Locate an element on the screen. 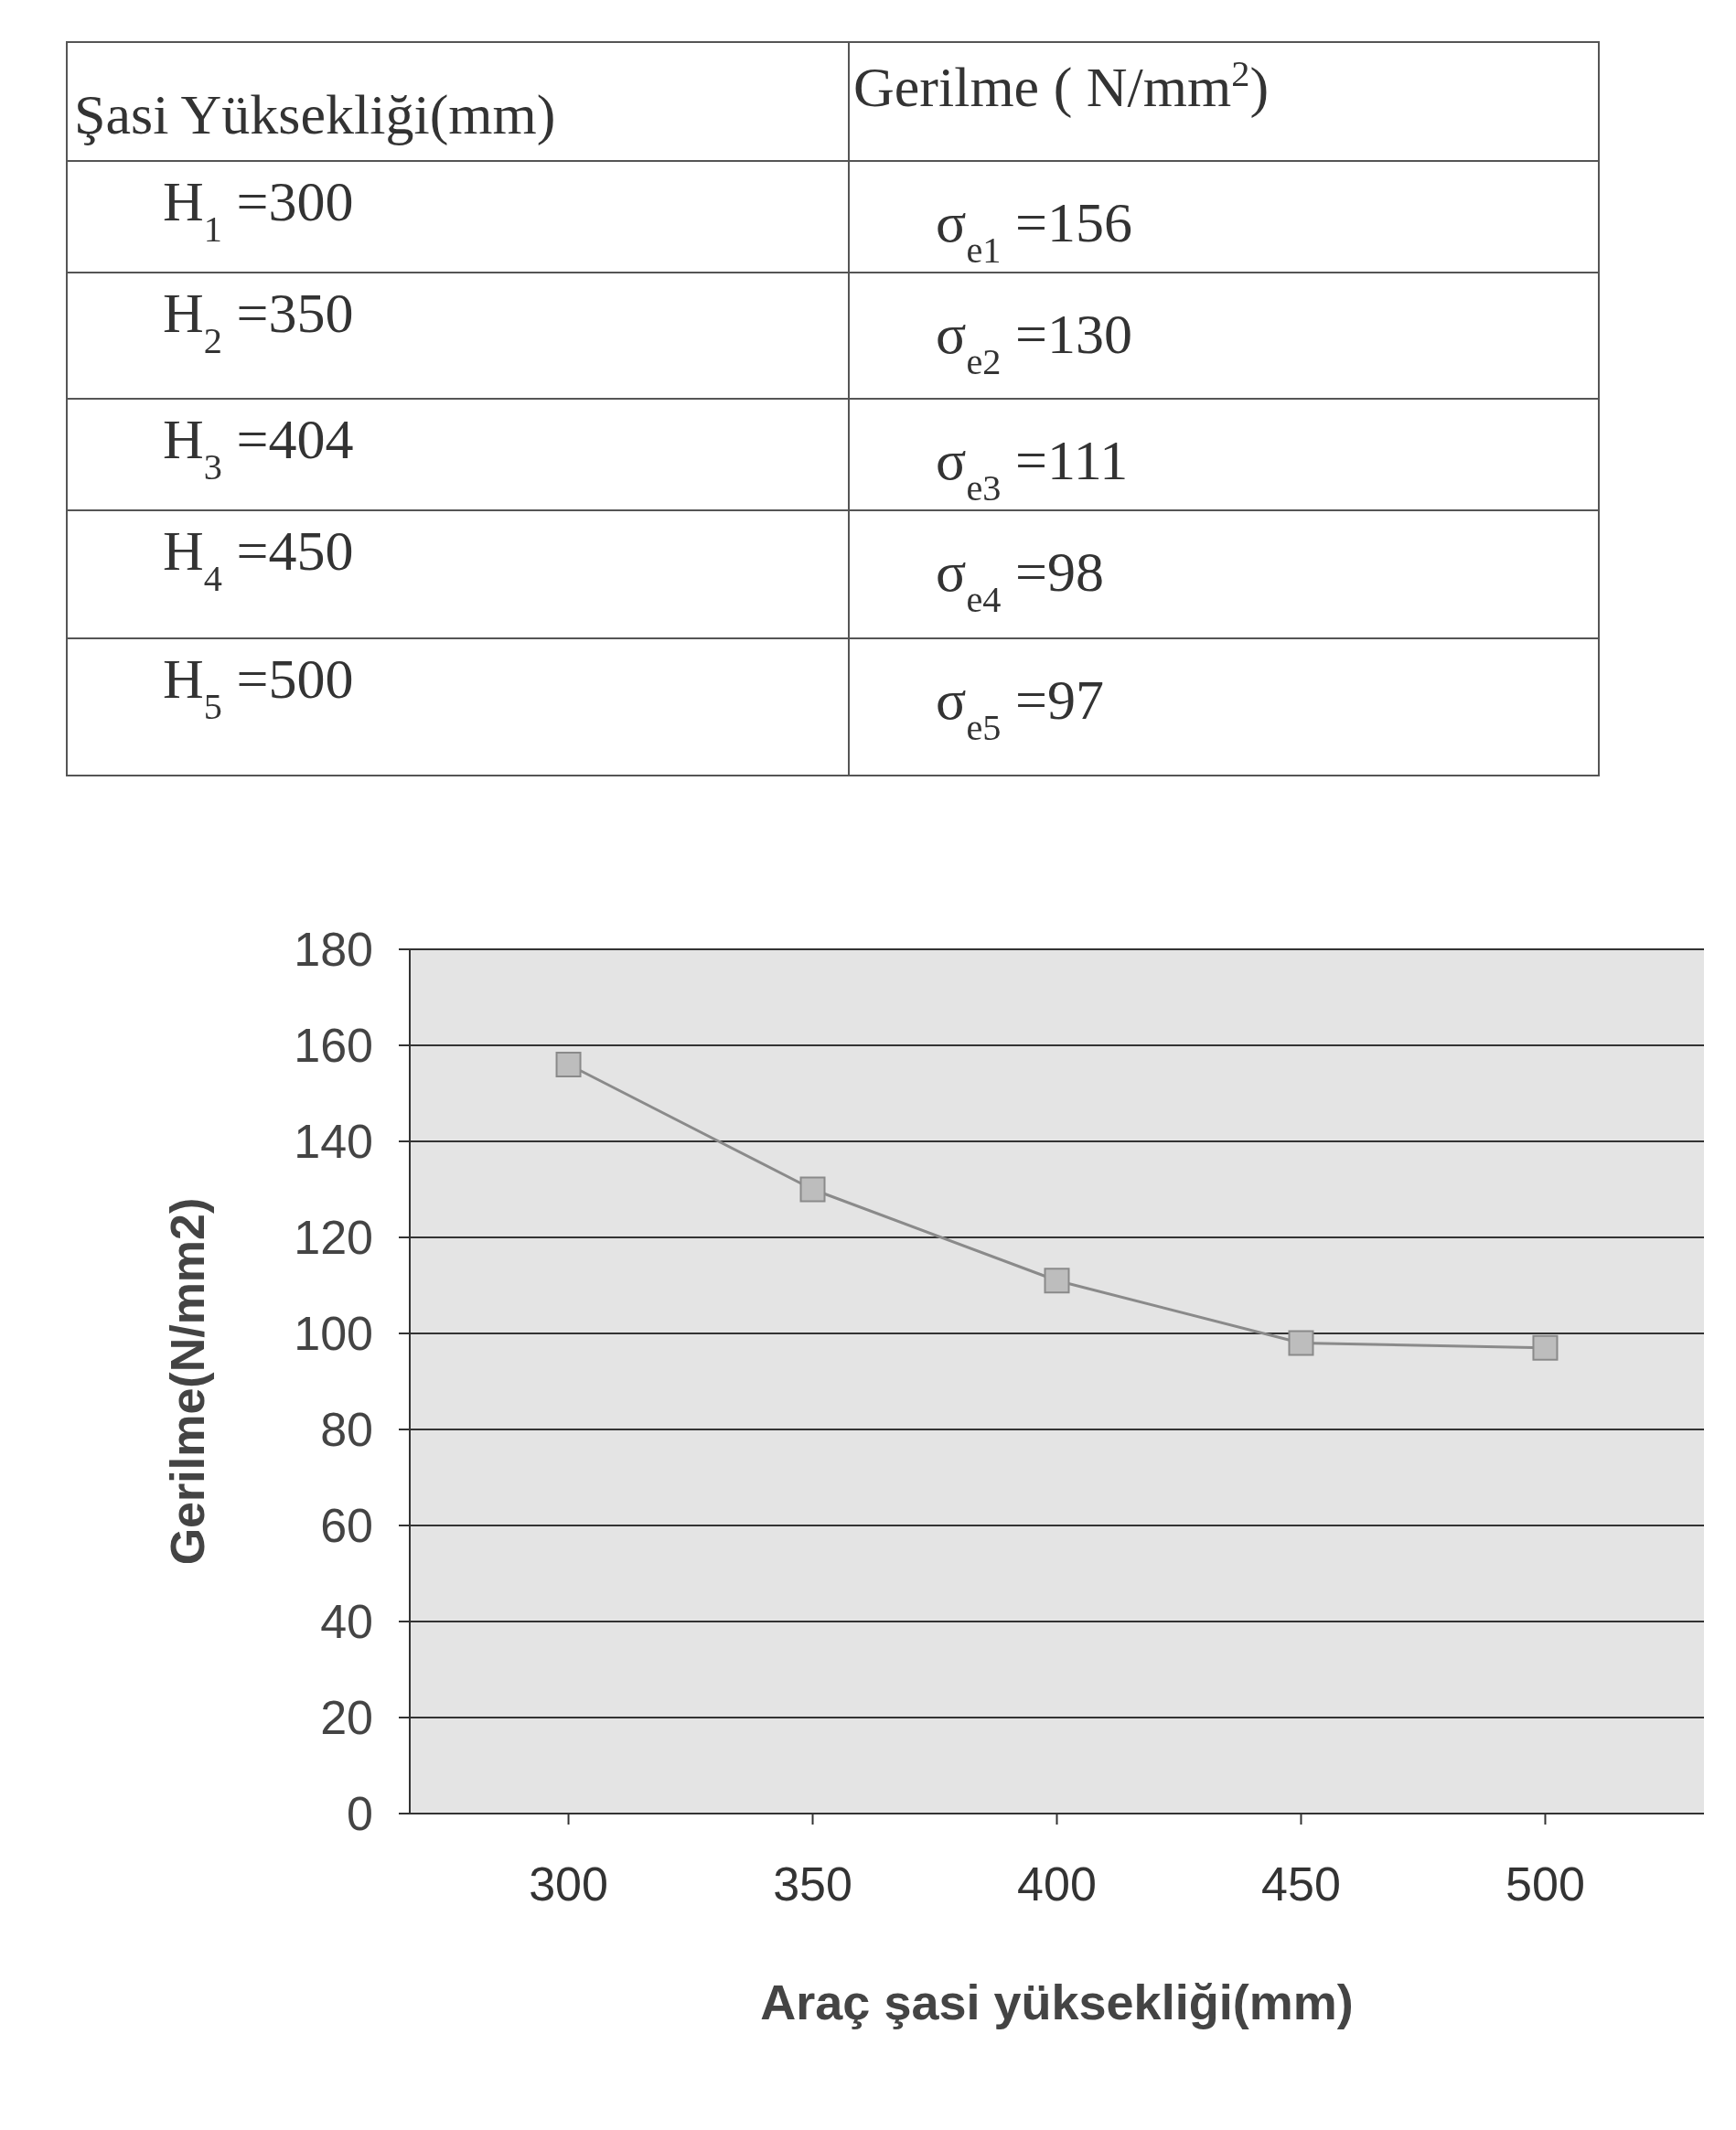 The width and height of the screenshot is (1736, 2130). y-tick-label: 40 is located at coordinates (346, 1622).